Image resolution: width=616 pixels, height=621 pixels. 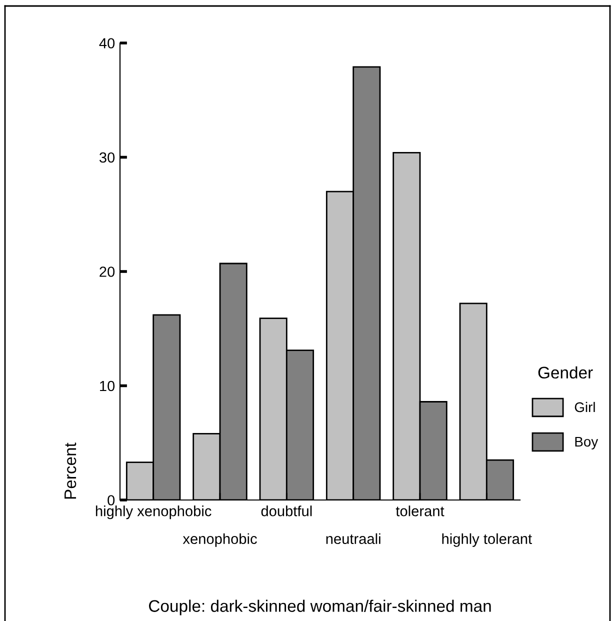 I want to click on legend-title: Gender, so click(x=565, y=372).